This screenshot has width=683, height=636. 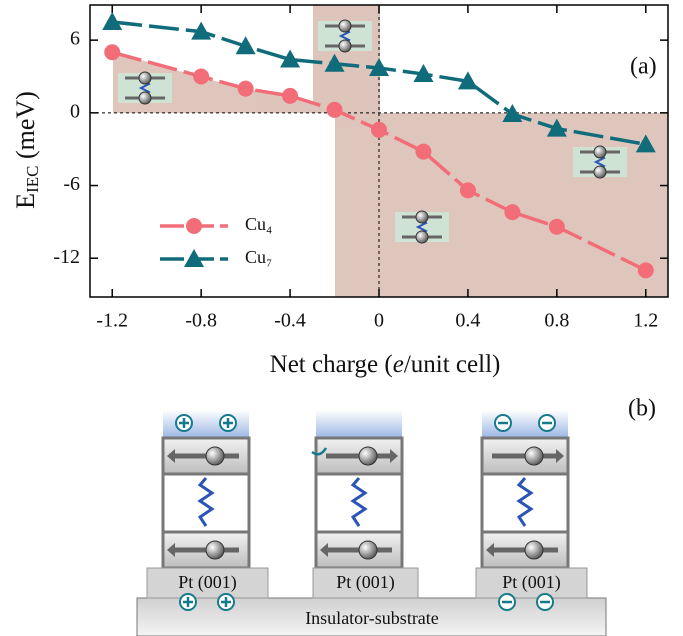 I want to click on legend-label: Cu₄, so click(x=258, y=224).